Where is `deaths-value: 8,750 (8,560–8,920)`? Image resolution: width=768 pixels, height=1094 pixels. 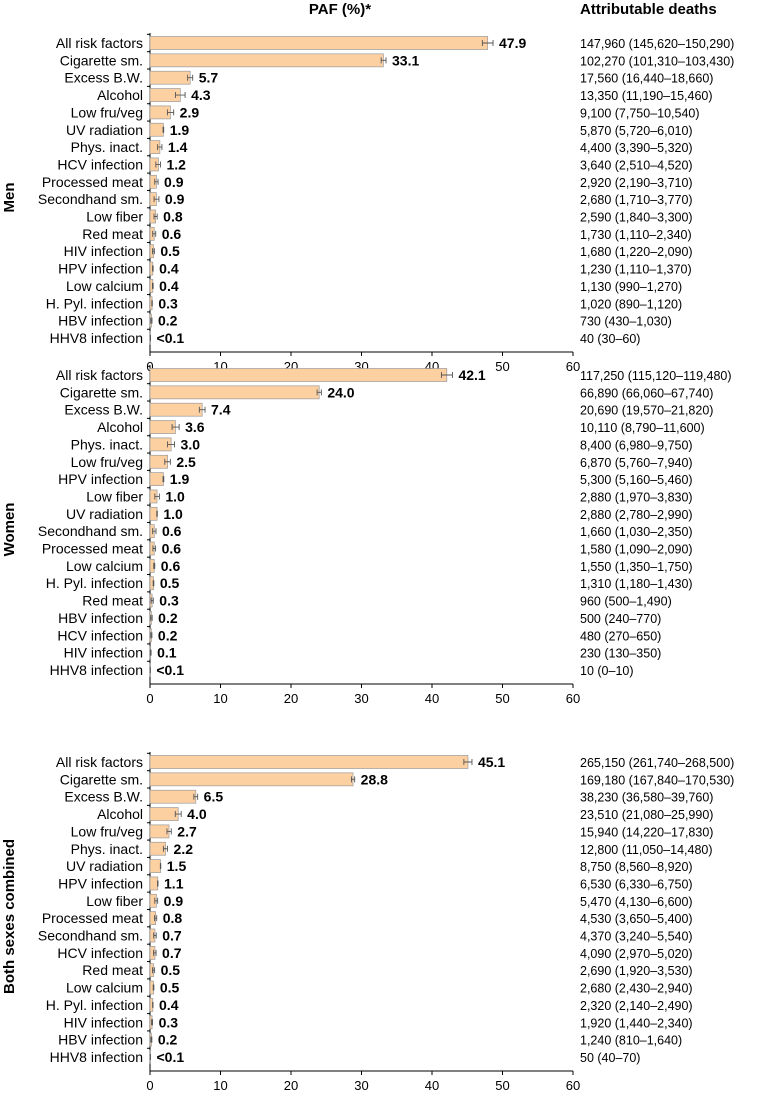
deaths-value: 8,750 (8,560–8,920) is located at coordinates (636, 867).